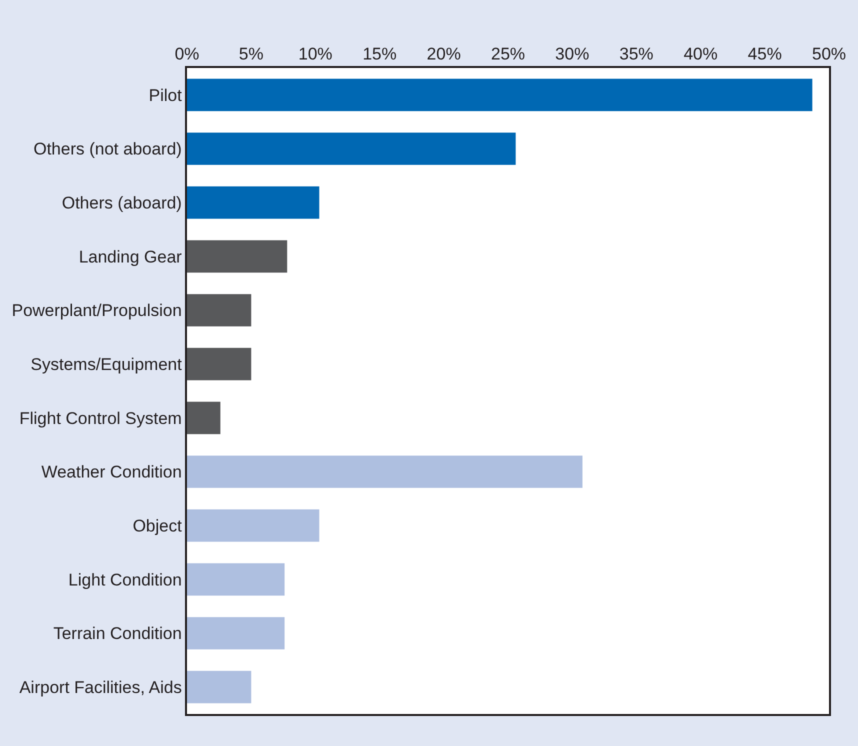 The height and width of the screenshot is (746, 858). I want to click on y-tick-label: Weather Condition, so click(111, 472).